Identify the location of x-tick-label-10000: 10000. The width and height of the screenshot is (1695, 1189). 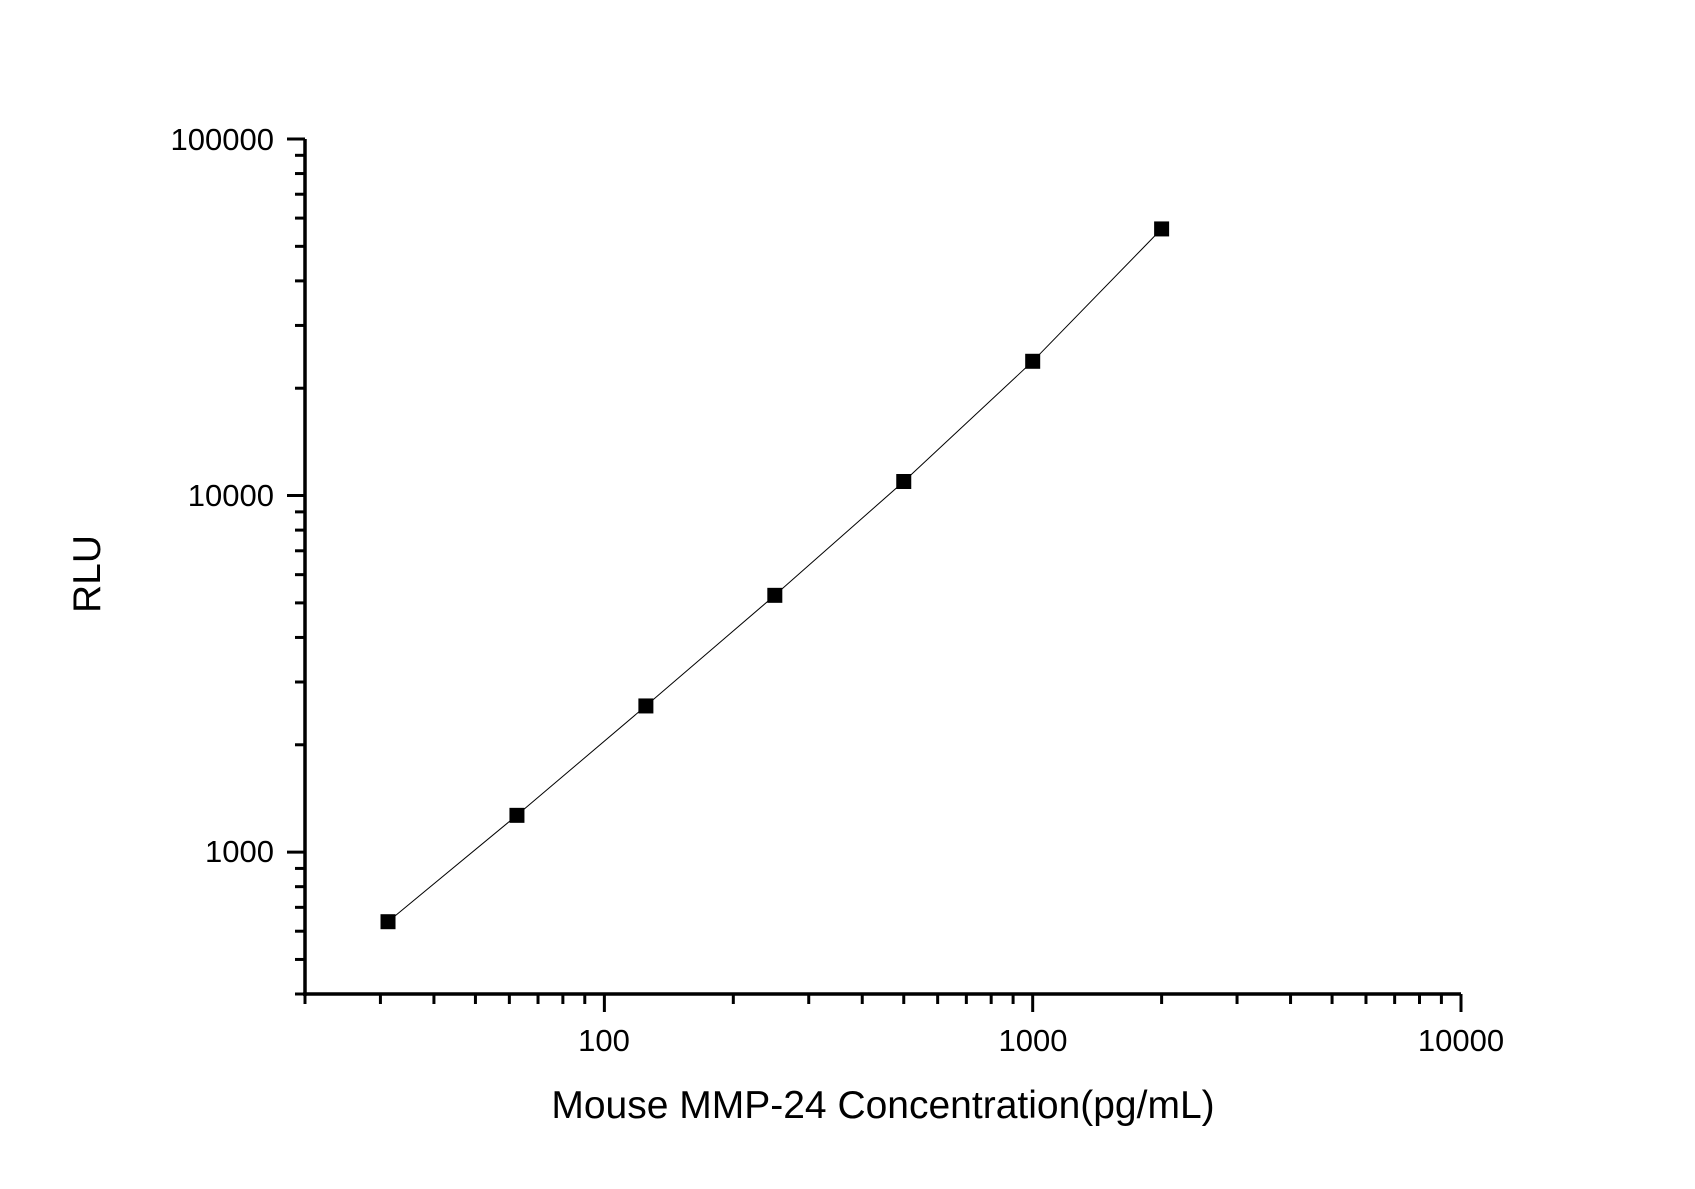
(1461, 1040).